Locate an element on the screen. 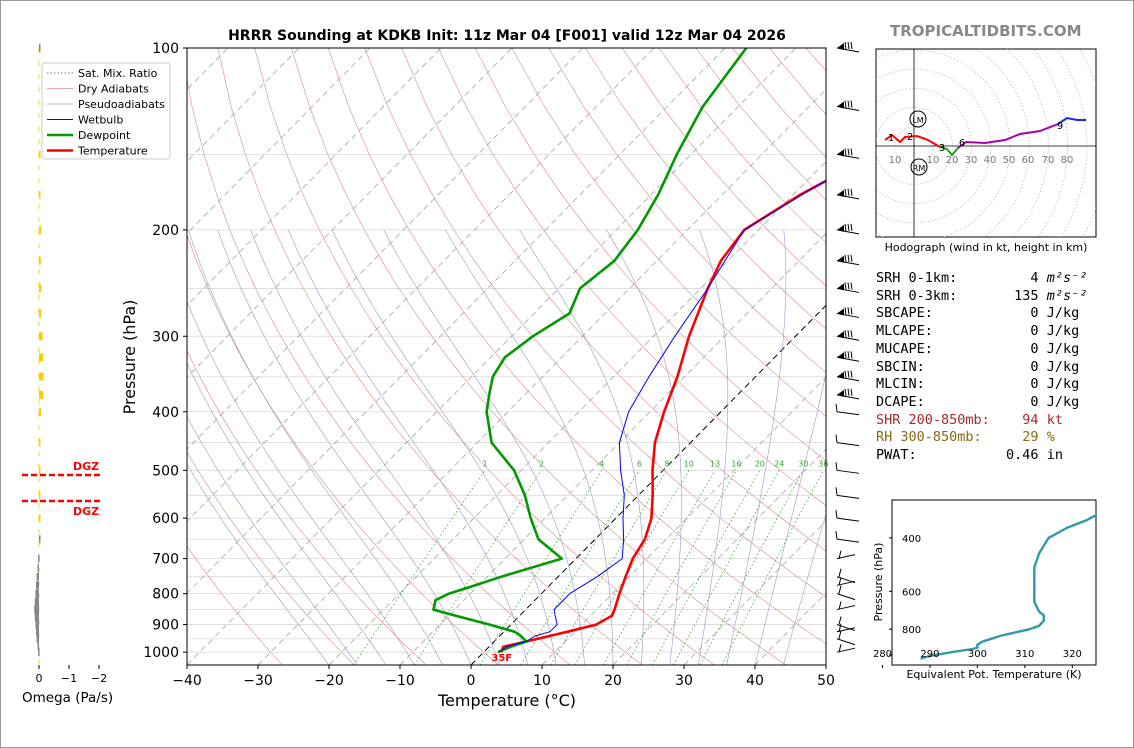 The height and width of the screenshot is (748, 1134). param-label: PWAT: is located at coordinates (937, 455).